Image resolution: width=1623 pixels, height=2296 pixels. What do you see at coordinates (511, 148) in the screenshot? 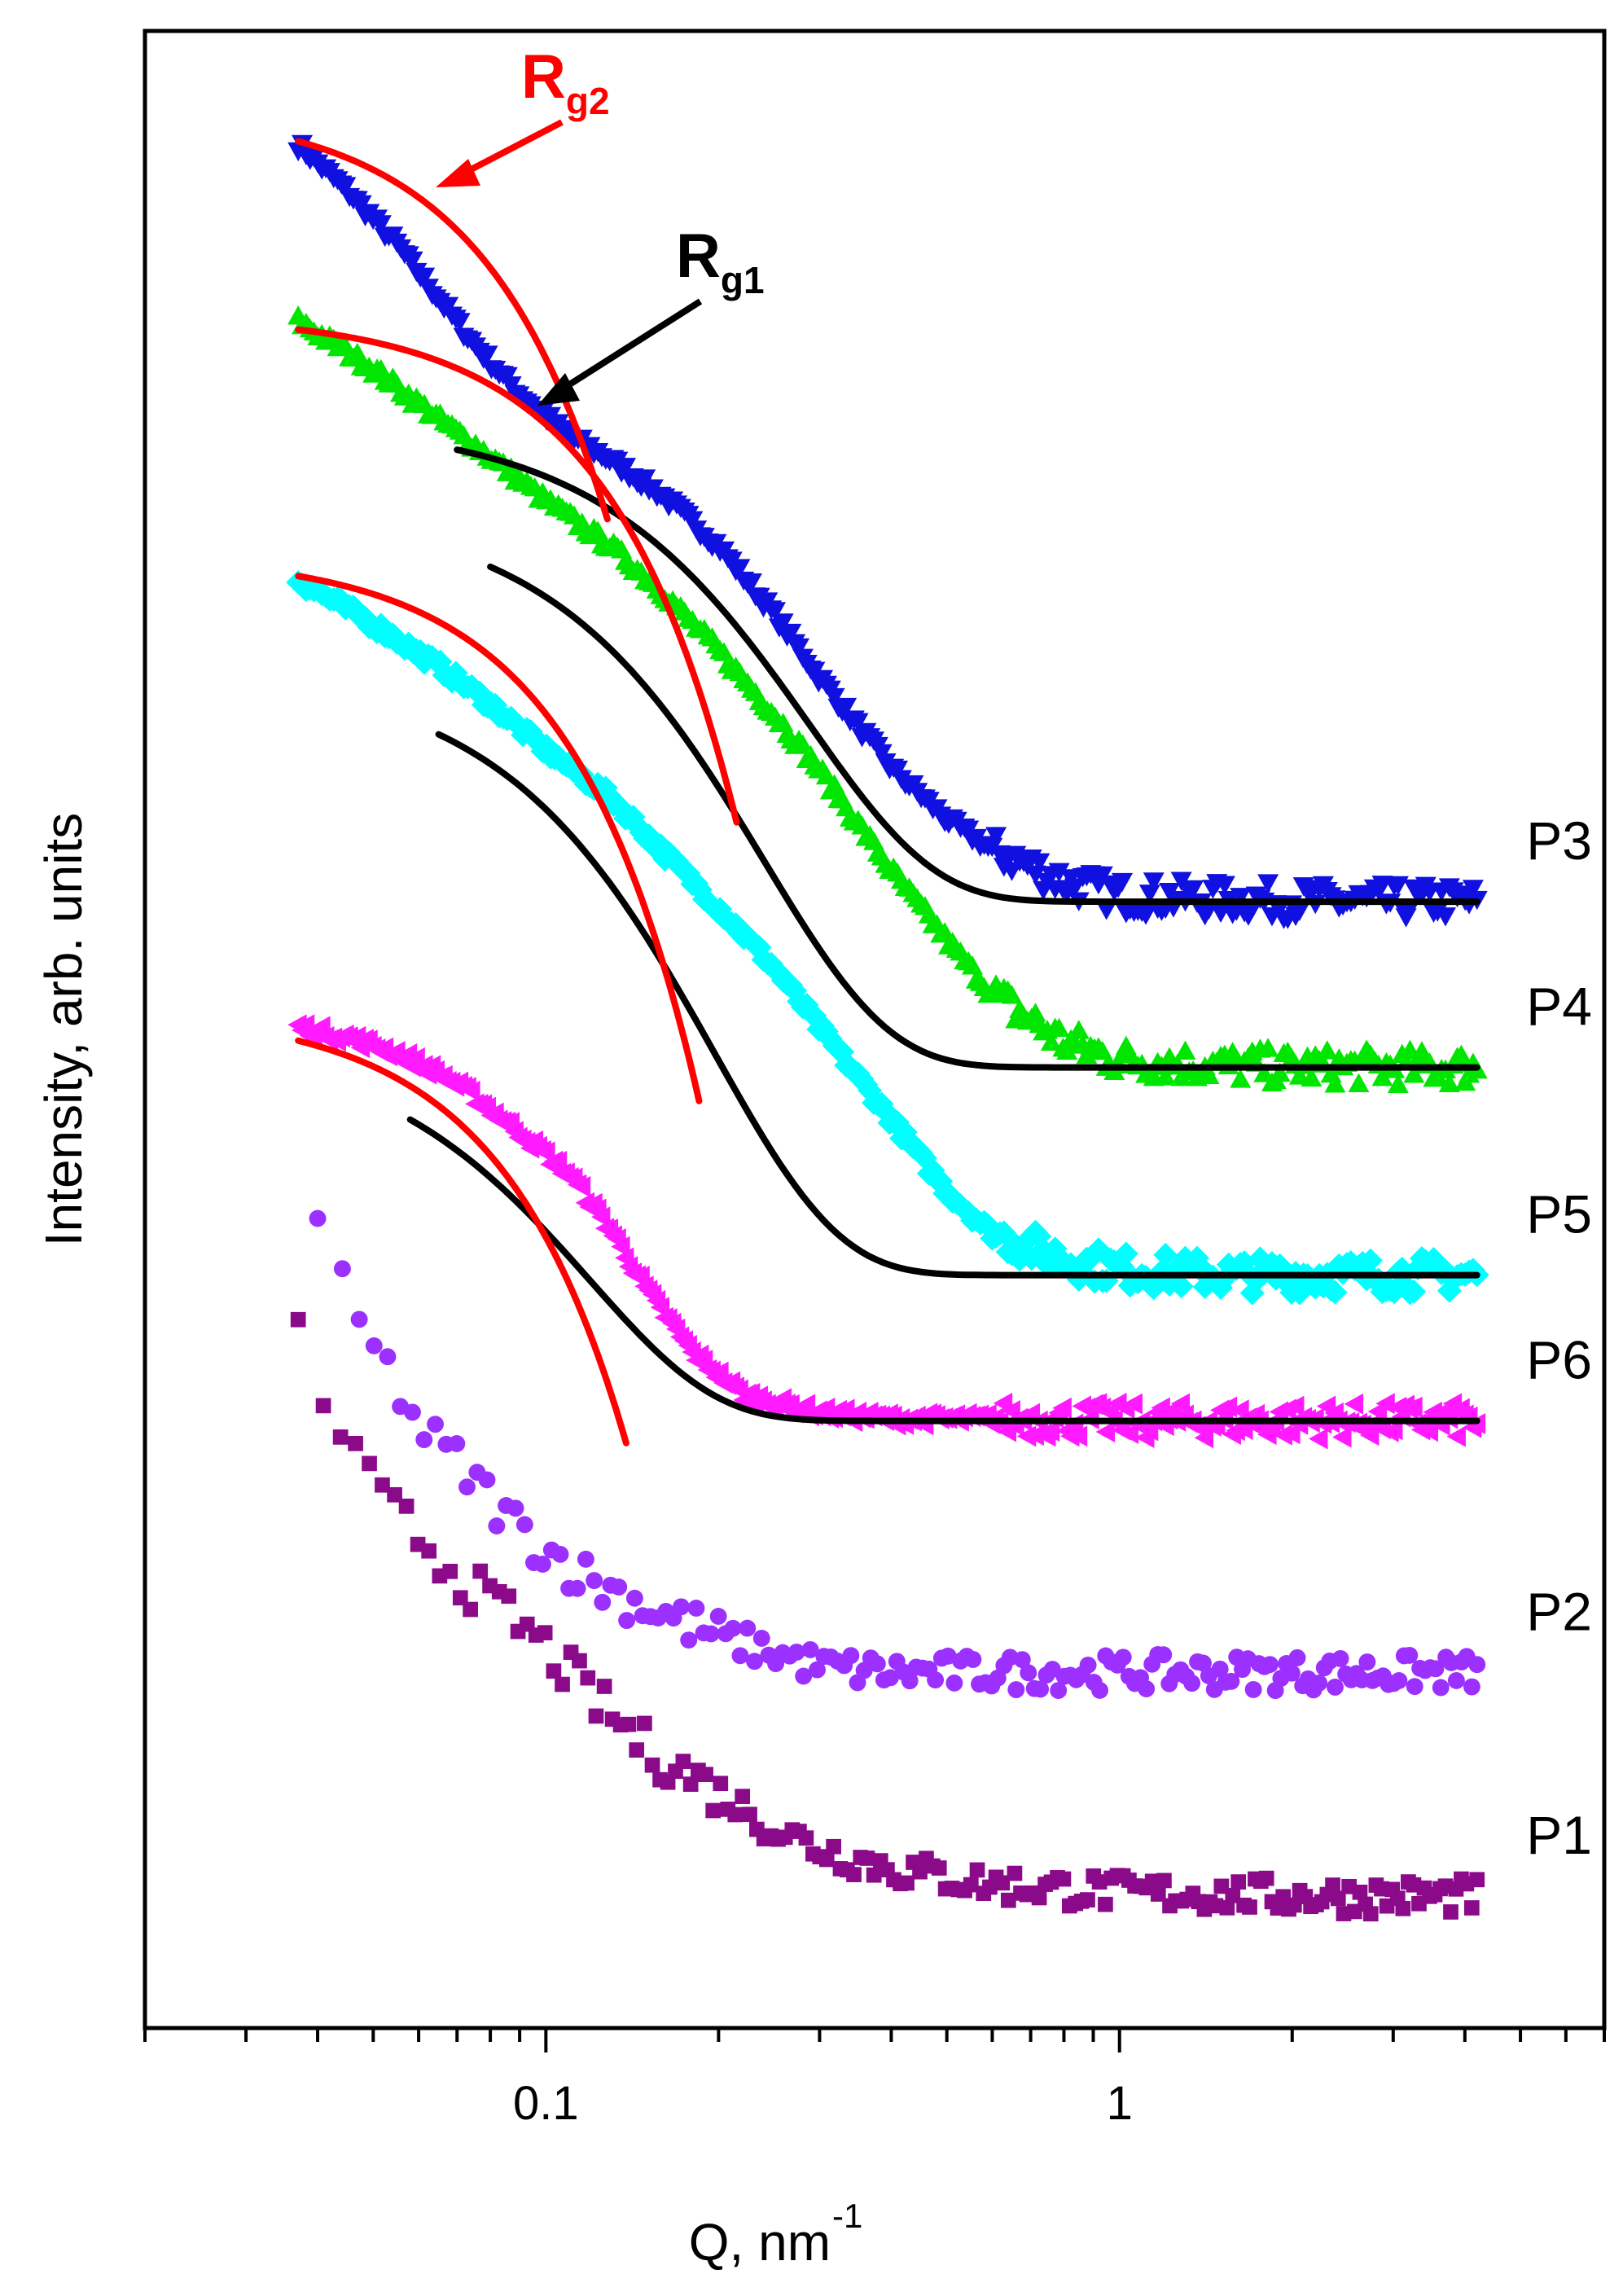
I see `rg2-arrow-shaft` at bounding box center [511, 148].